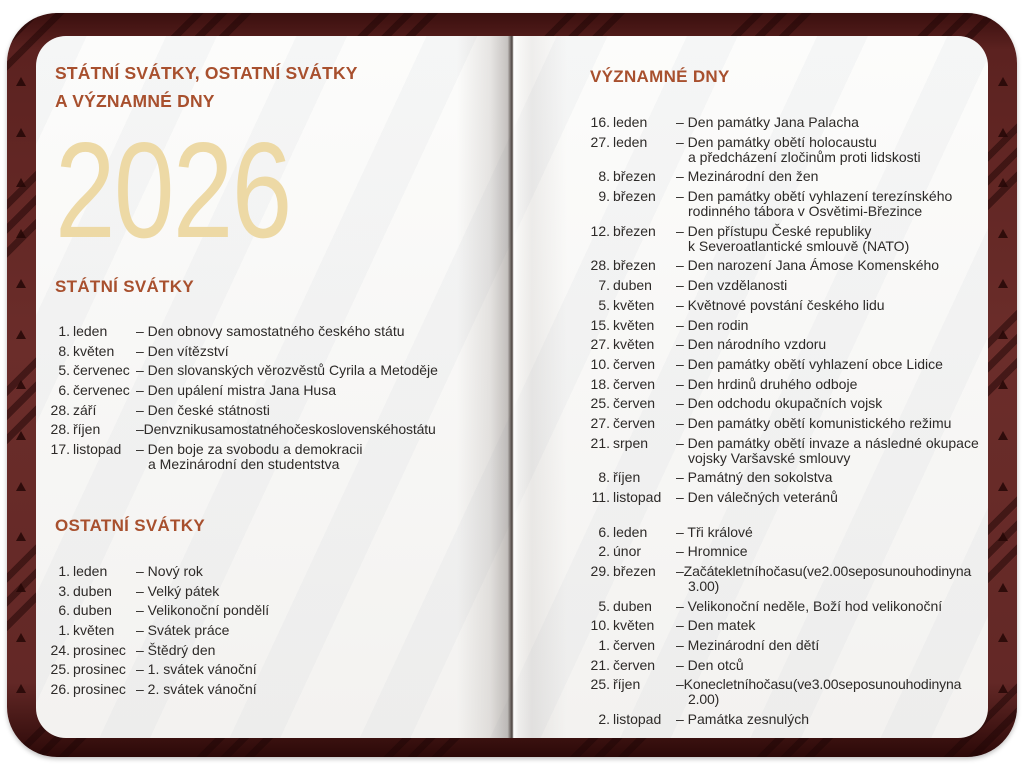 This screenshot has height=776, width=1024. I want to click on holiday-desc: – Den české státnosti, so click(203, 409).